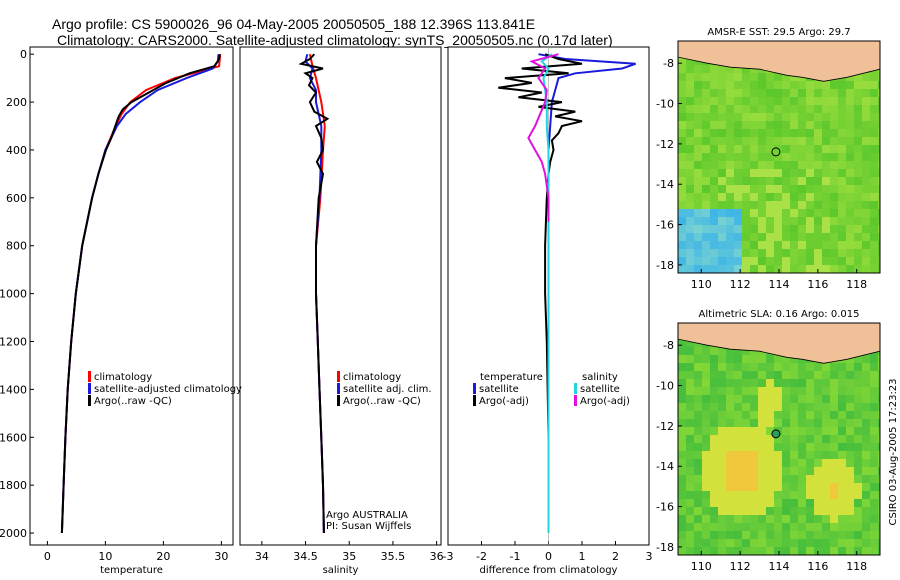 The width and height of the screenshot is (900, 580). What do you see at coordinates (582, 556) in the screenshot?
I see `x-tick-label: 1` at bounding box center [582, 556].